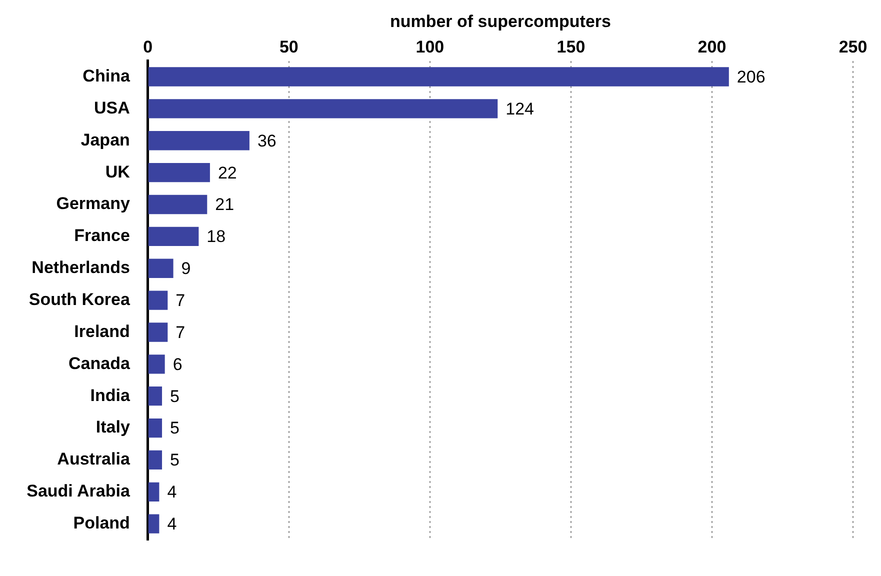 Image resolution: width=881 pixels, height=576 pixels. I want to click on data-label: 21, so click(224, 204).